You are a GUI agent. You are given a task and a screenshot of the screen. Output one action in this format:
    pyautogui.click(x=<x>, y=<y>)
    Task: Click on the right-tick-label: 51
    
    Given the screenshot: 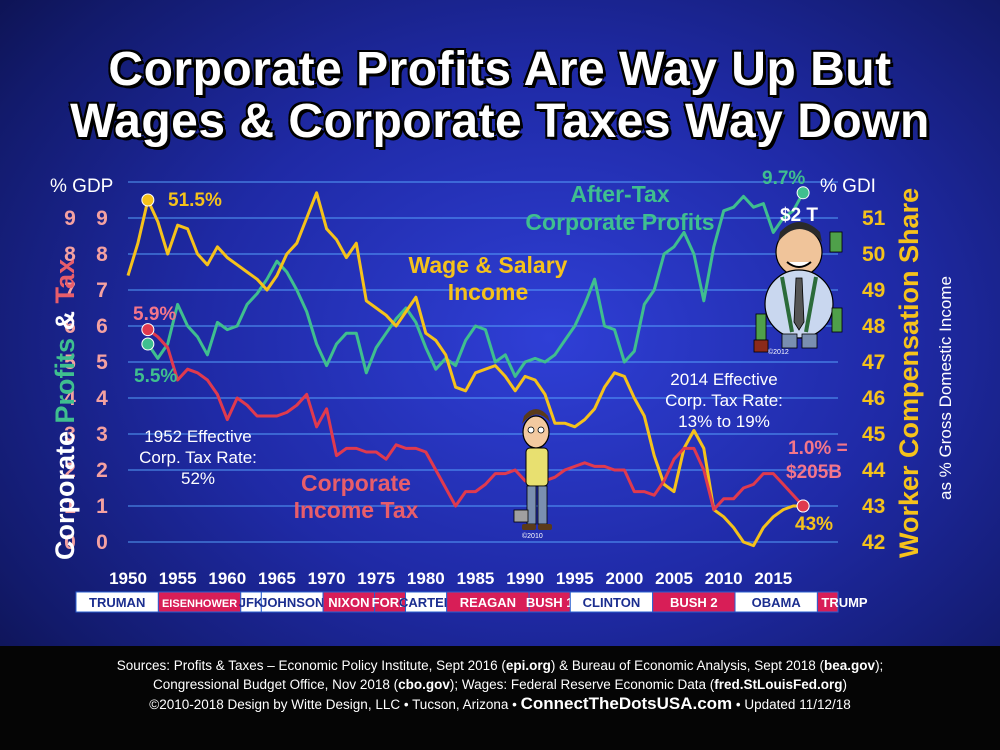 What is the action you would take?
    pyautogui.click(x=874, y=218)
    